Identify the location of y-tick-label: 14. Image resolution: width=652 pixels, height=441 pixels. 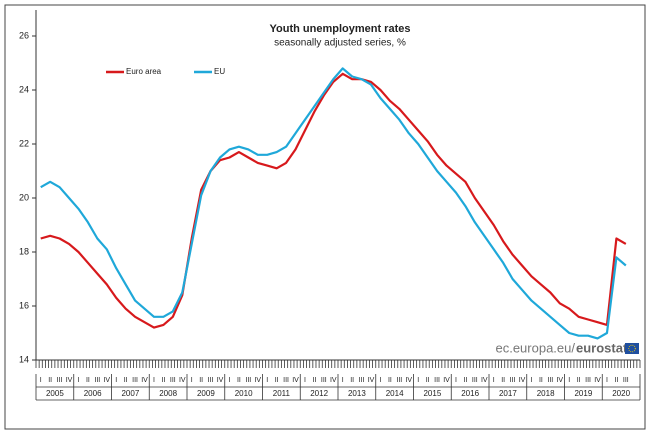
(24, 359).